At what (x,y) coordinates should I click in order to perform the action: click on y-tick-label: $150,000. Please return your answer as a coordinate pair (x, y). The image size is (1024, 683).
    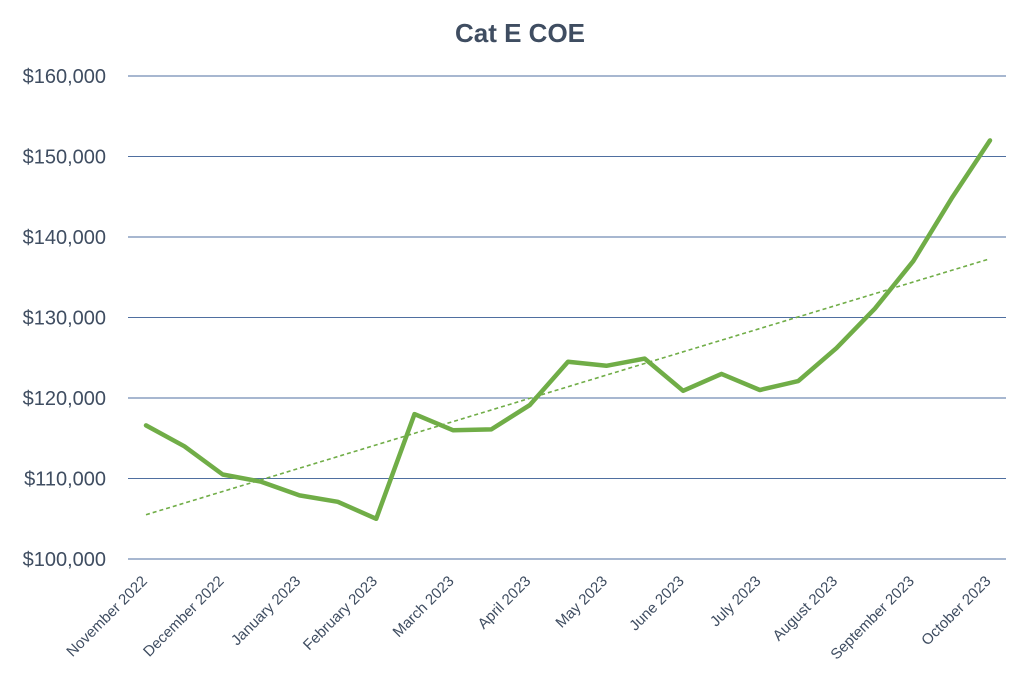
    Looking at the image, I should click on (64, 158).